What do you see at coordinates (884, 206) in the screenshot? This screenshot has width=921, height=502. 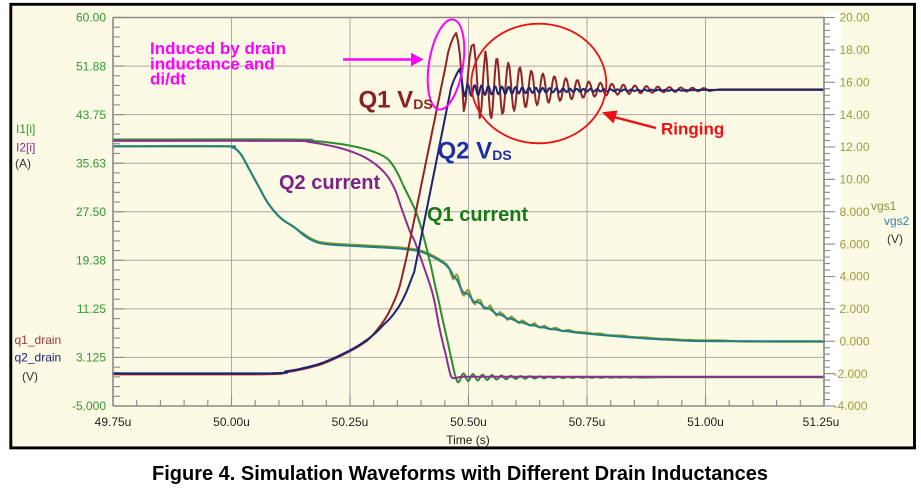 I see `svg-text: vgs1` at bounding box center [884, 206].